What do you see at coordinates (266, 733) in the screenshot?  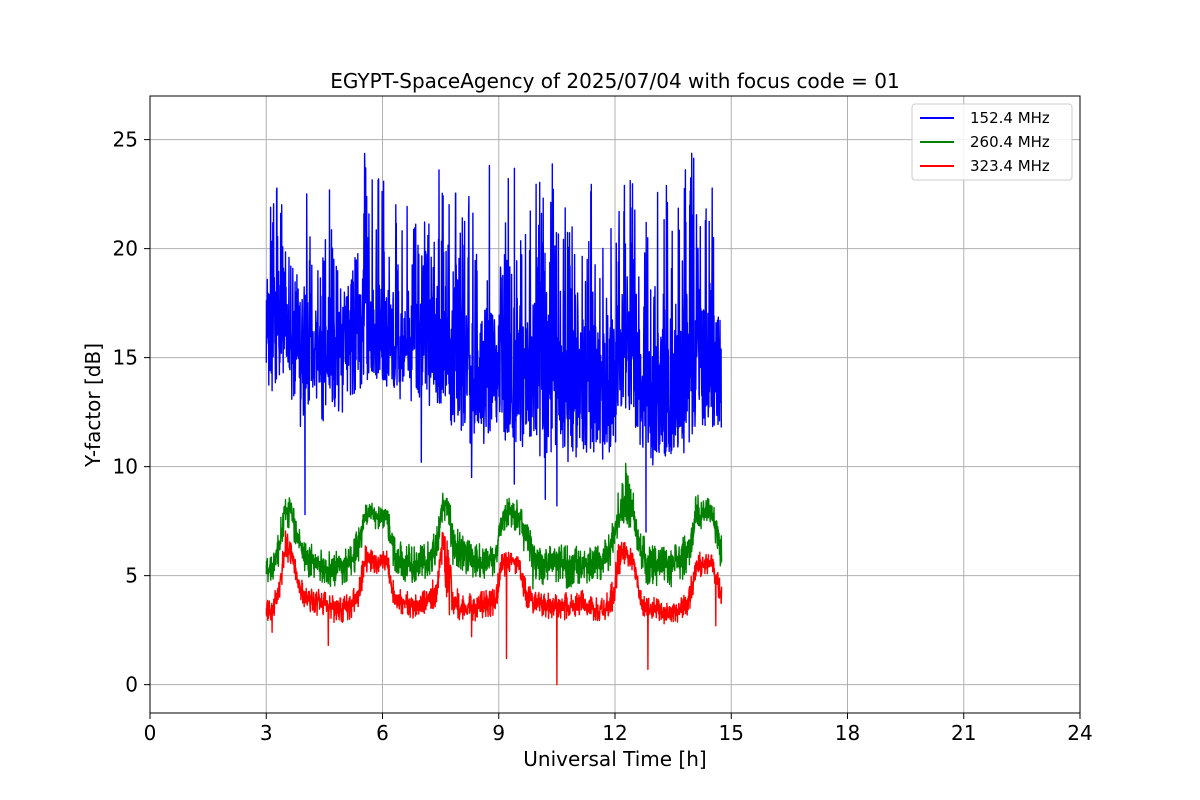 I see `x-tick-label: 3` at bounding box center [266, 733].